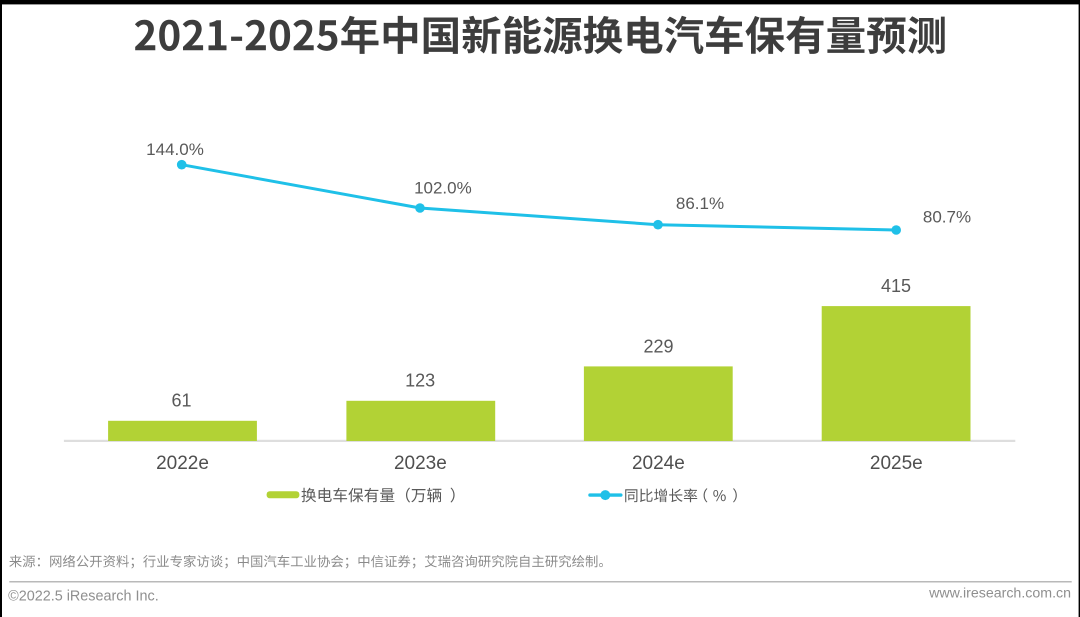 The width and height of the screenshot is (1080, 617). Describe the element at coordinates (658, 347) in the screenshot. I see `svg-text: 229` at that location.